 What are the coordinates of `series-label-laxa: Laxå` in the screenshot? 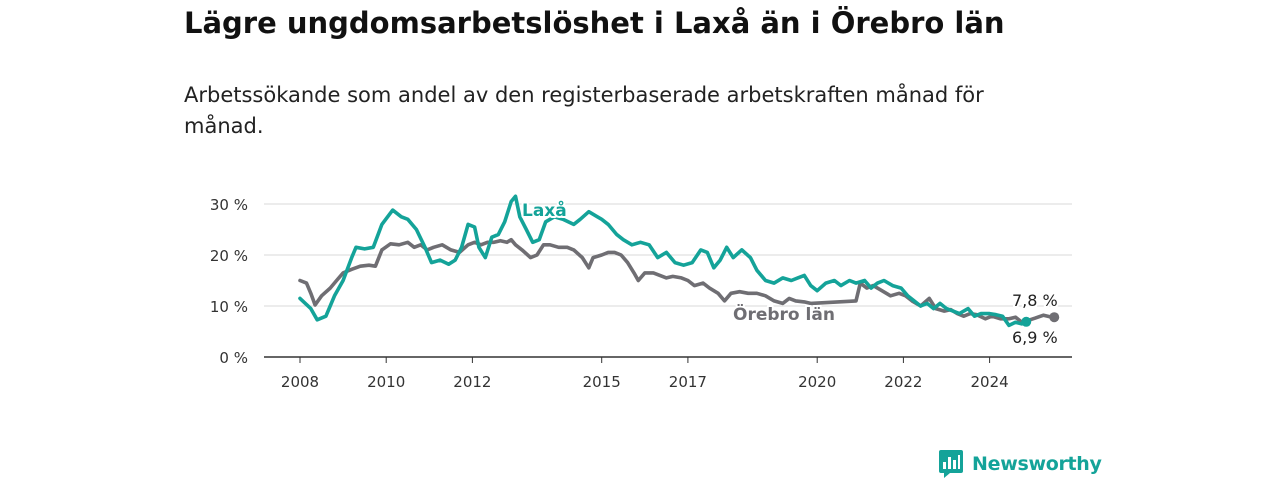 It's located at (544, 210).